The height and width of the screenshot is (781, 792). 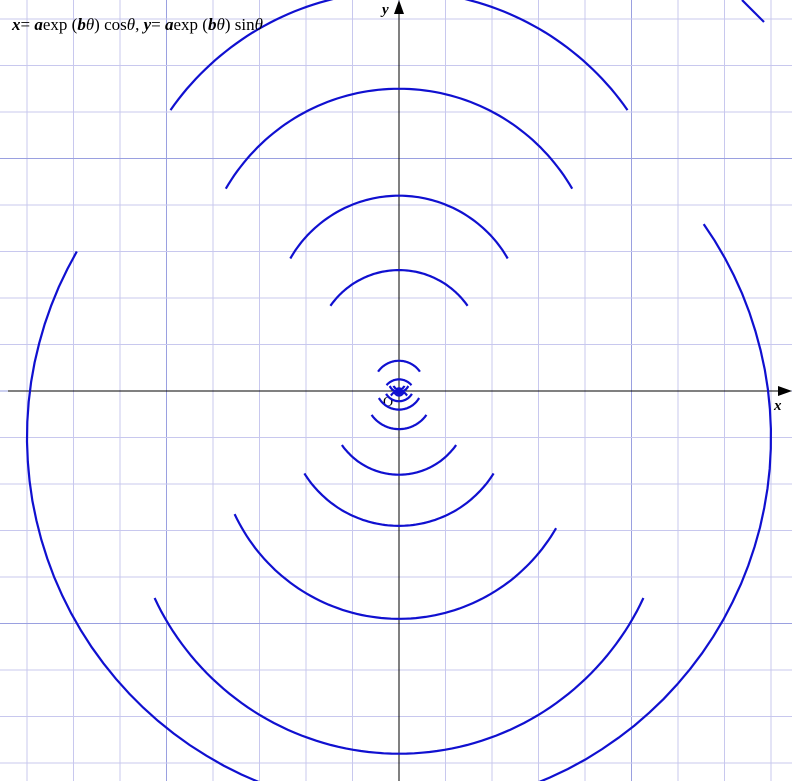 I want to click on formula-y-a: a, so click(x=169, y=24).